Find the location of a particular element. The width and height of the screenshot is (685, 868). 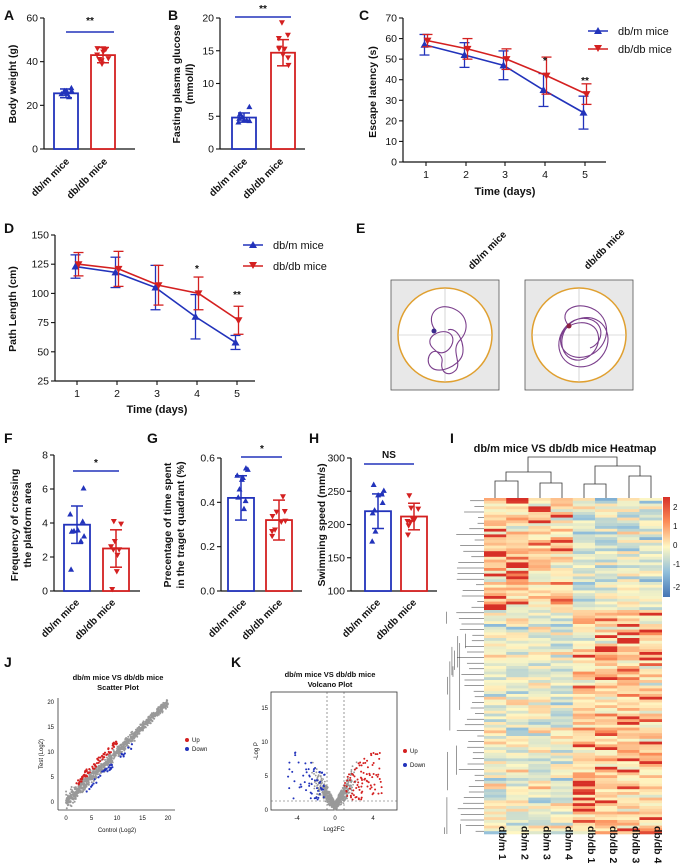

panel-c-ytick-label: 30 is located at coordinates (391, 101).